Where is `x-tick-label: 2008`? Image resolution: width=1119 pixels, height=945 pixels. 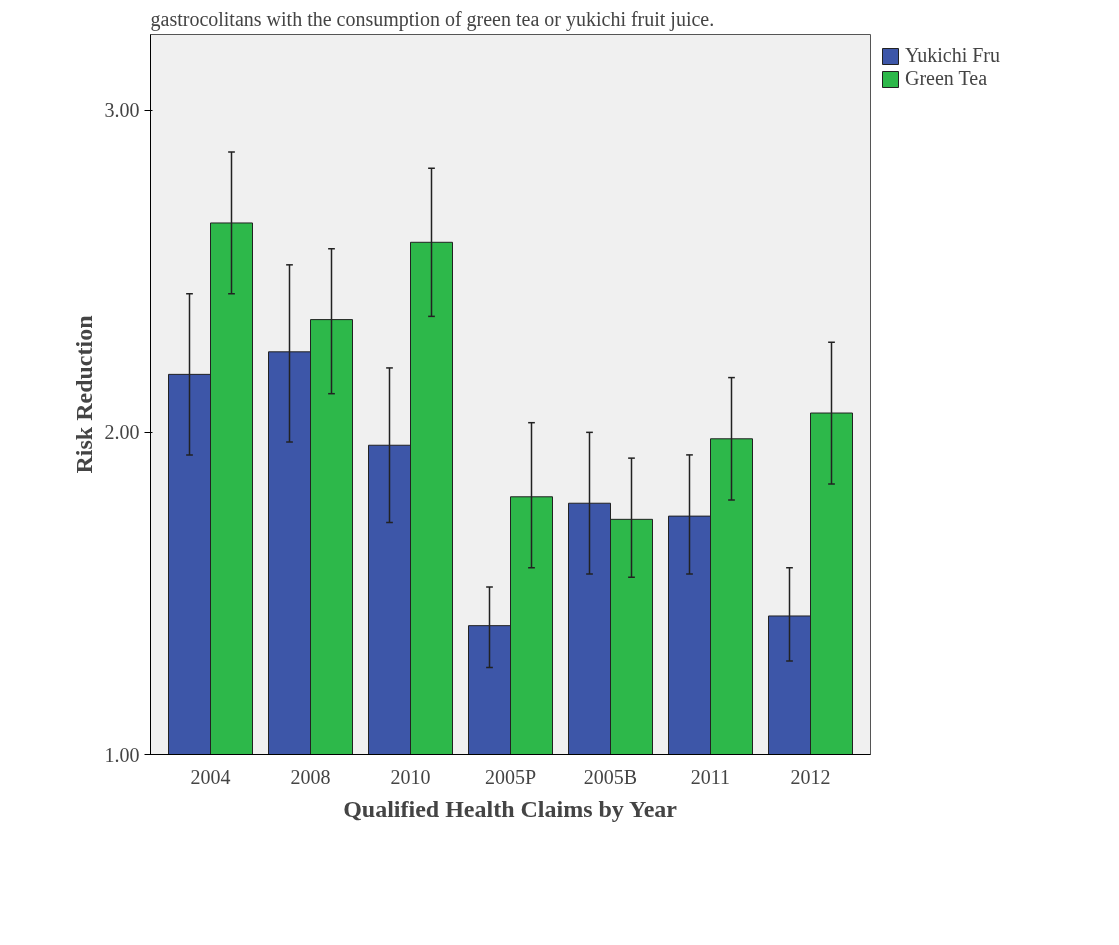 x-tick-label: 2008 is located at coordinates (310, 776).